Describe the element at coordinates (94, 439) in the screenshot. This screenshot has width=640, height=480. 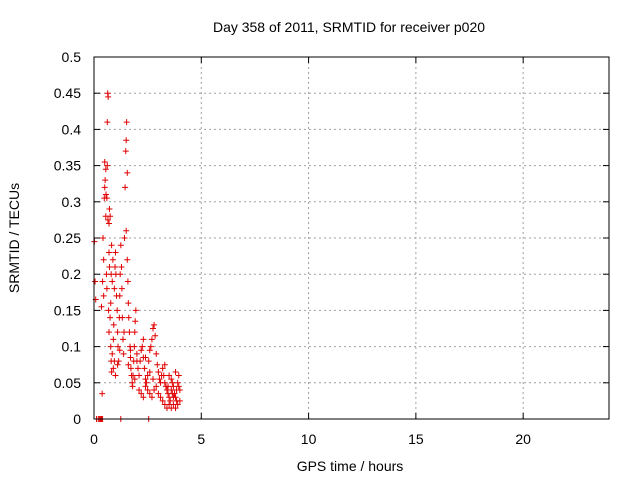
I see `x-tick-label: 0` at that location.